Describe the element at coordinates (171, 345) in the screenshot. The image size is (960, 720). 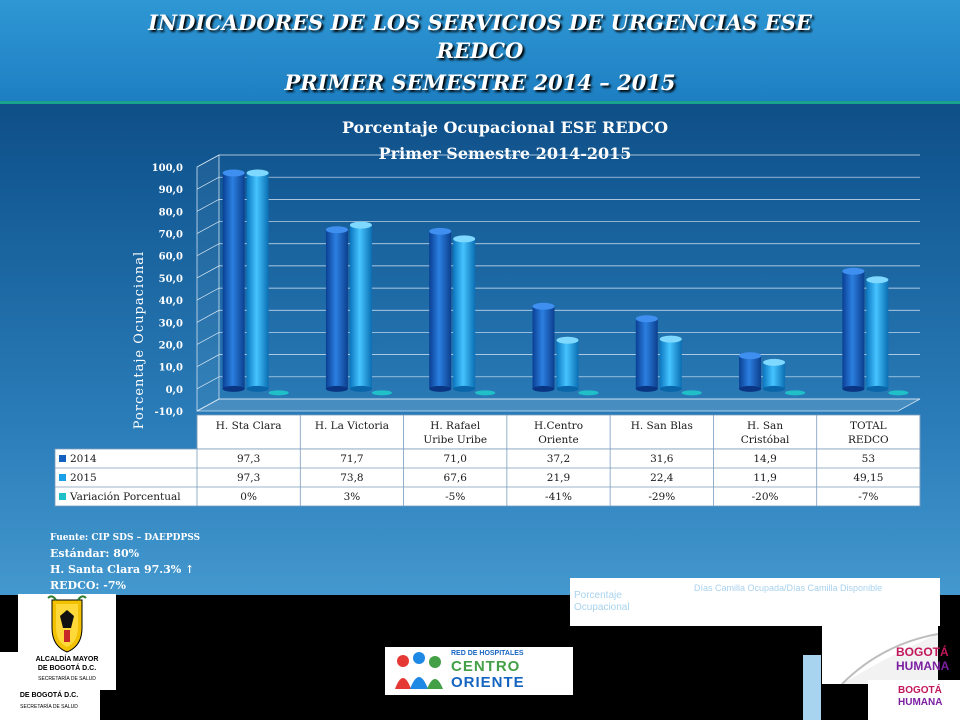
I see `y-tick-label: 20,0` at that location.